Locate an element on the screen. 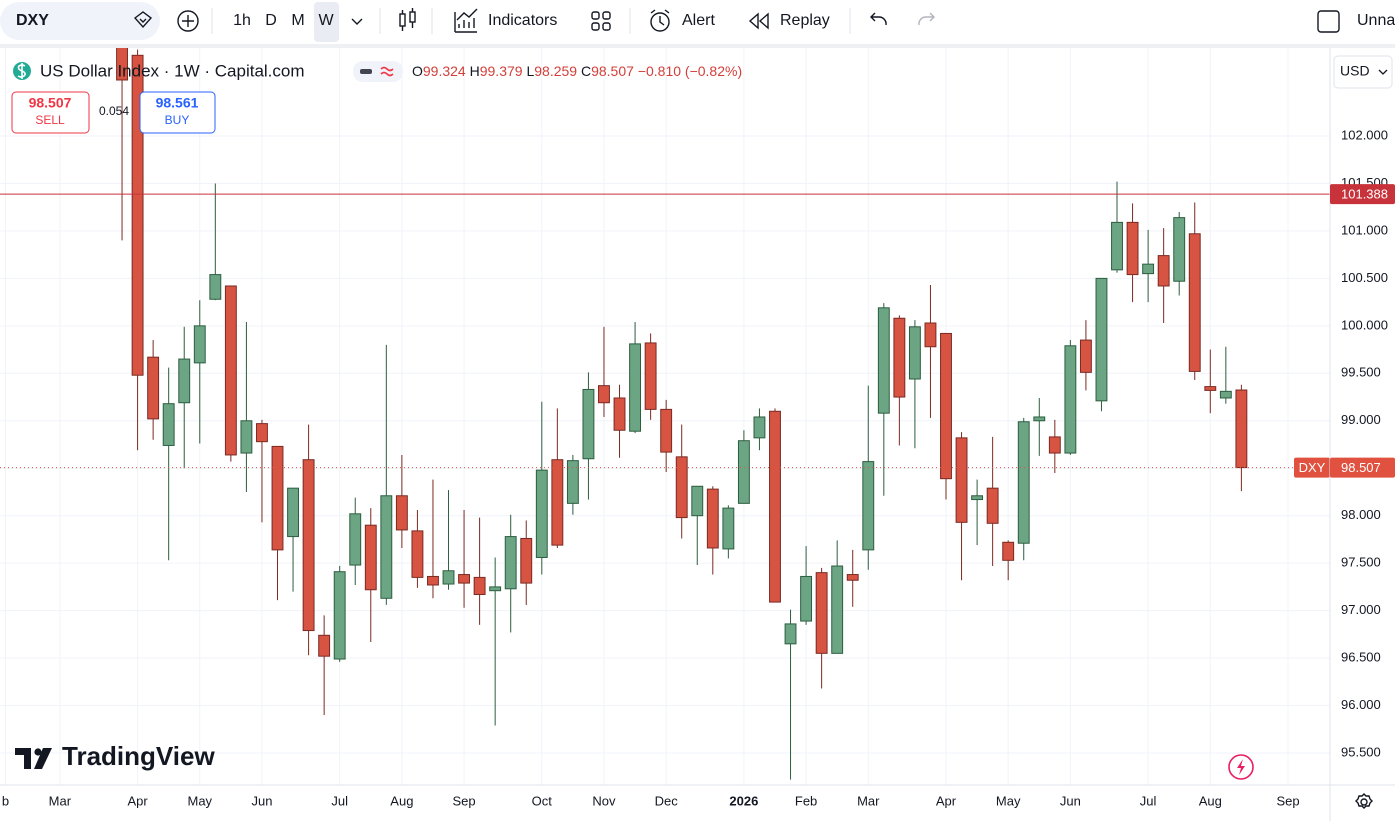  price-line-label-bg is located at coordinates (1362, 194).